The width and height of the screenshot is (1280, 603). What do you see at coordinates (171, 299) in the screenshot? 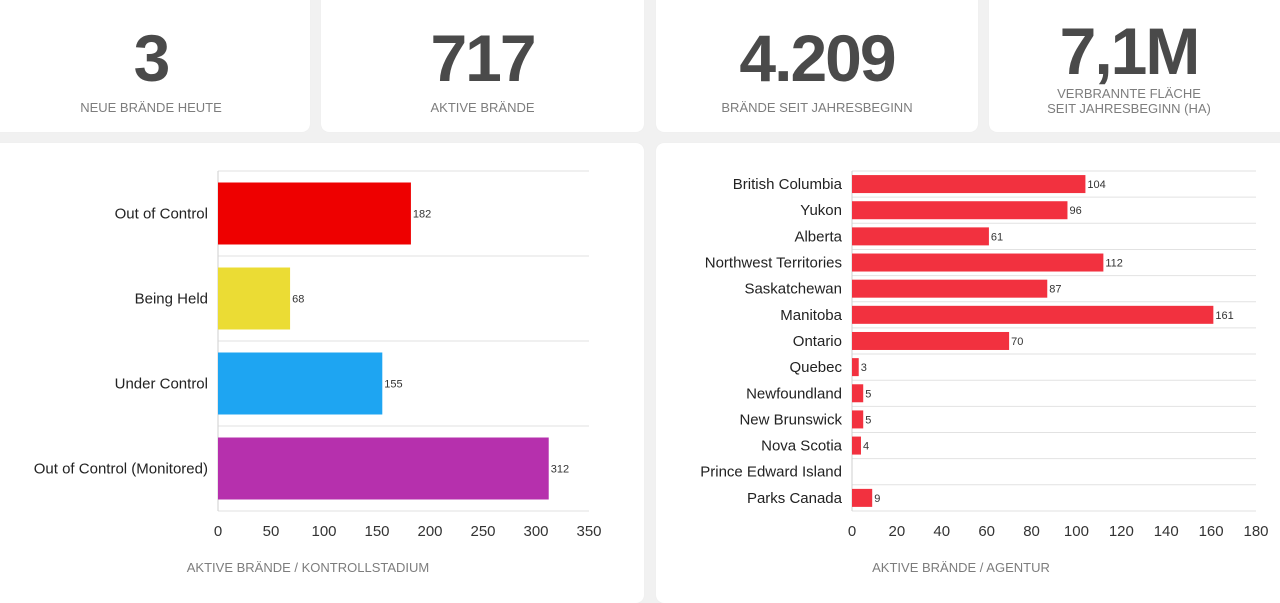
I see `category-label-being-held: Being Held` at bounding box center [171, 299].